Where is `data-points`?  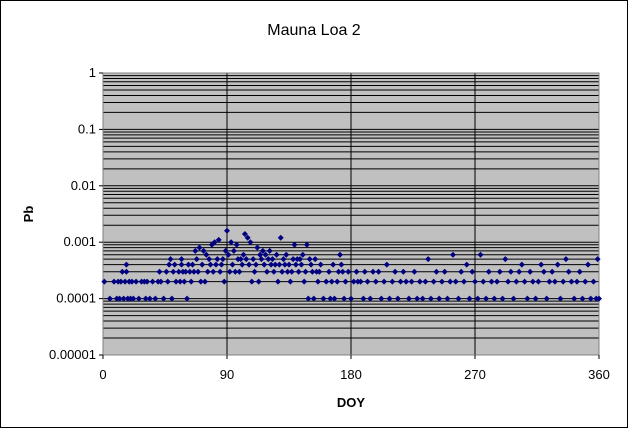 data-points is located at coordinates (351, 264).